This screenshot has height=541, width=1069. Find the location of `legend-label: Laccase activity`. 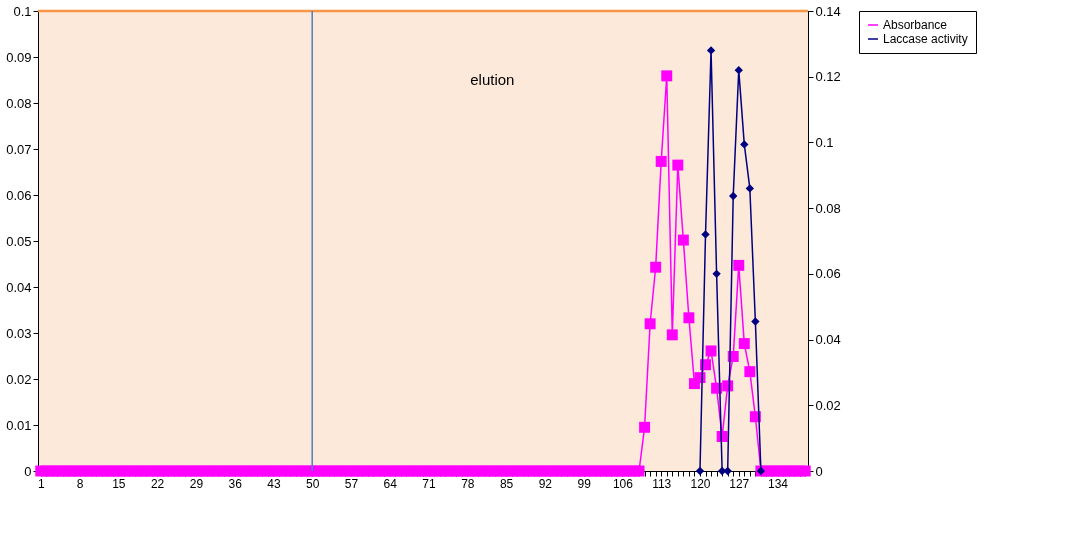

legend-label: Laccase activity is located at coordinates (925, 39).